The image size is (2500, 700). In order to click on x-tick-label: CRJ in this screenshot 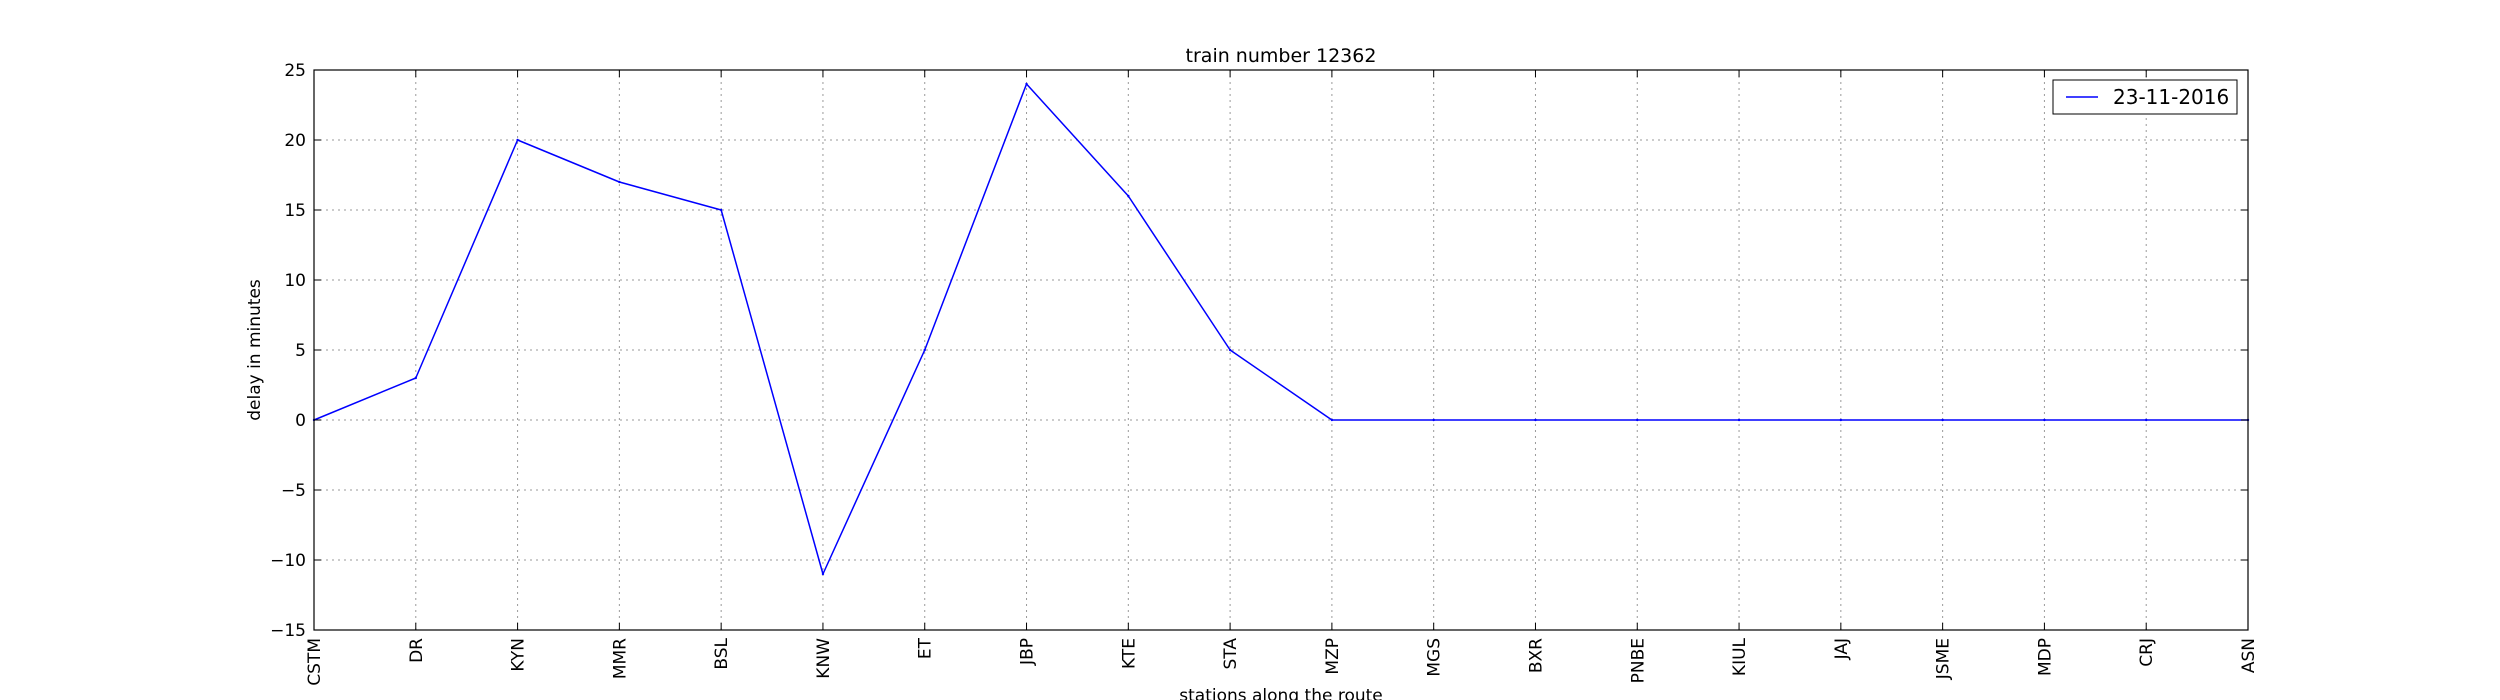, I will do `click(2147, 652)`.